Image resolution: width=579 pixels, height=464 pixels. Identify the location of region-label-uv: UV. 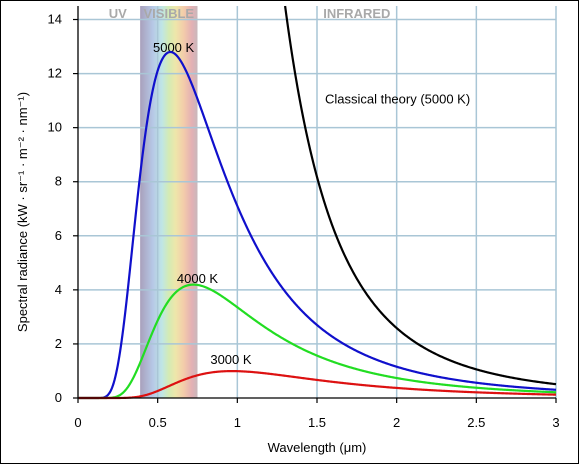
(118, 13).